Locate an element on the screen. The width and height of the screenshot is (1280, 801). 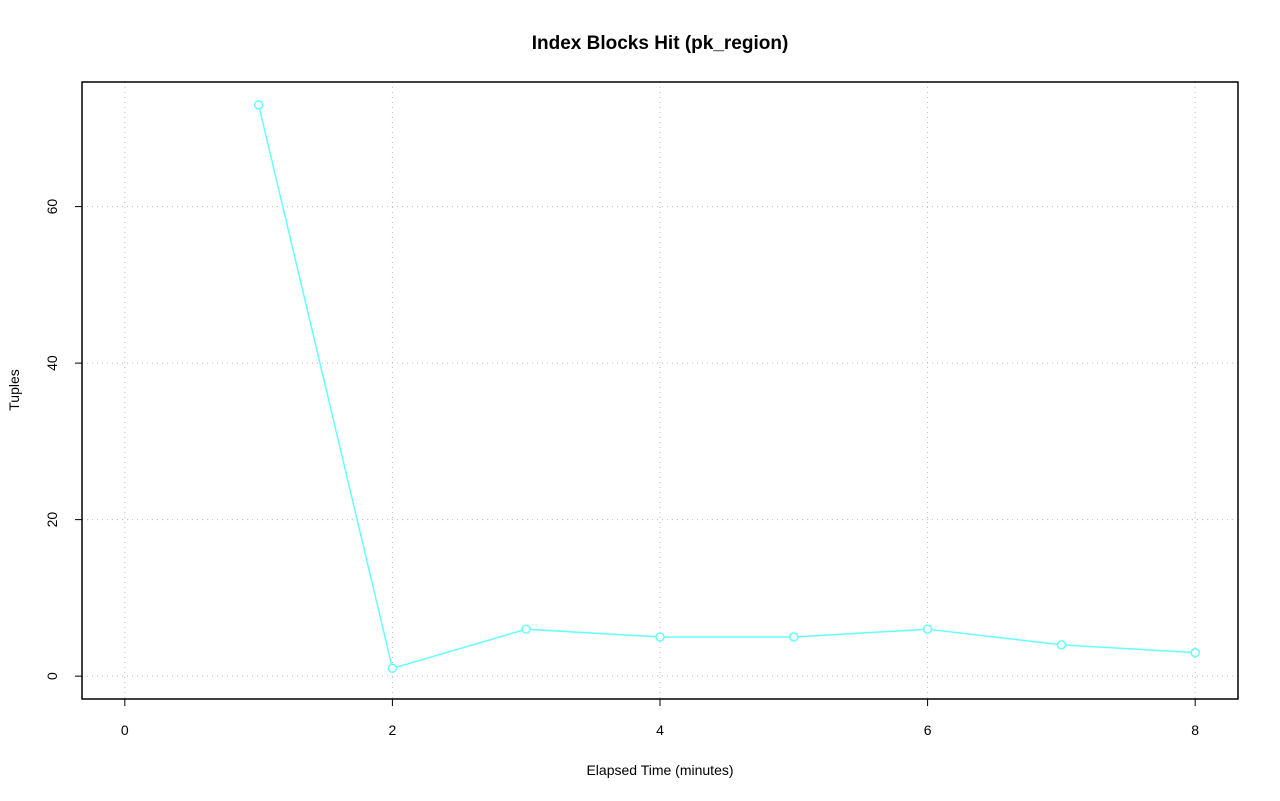
chart-title: Index Blocks Hit (pk_region) is located at coordinates (660, 43).